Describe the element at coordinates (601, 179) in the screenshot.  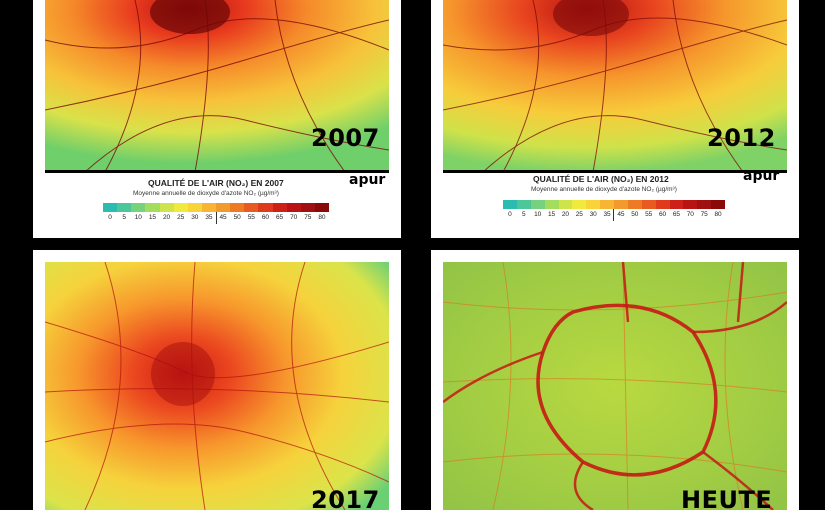
I see `map-title: QUALITÉ DE L'AIR (NO₂) EN 2012` at that location.